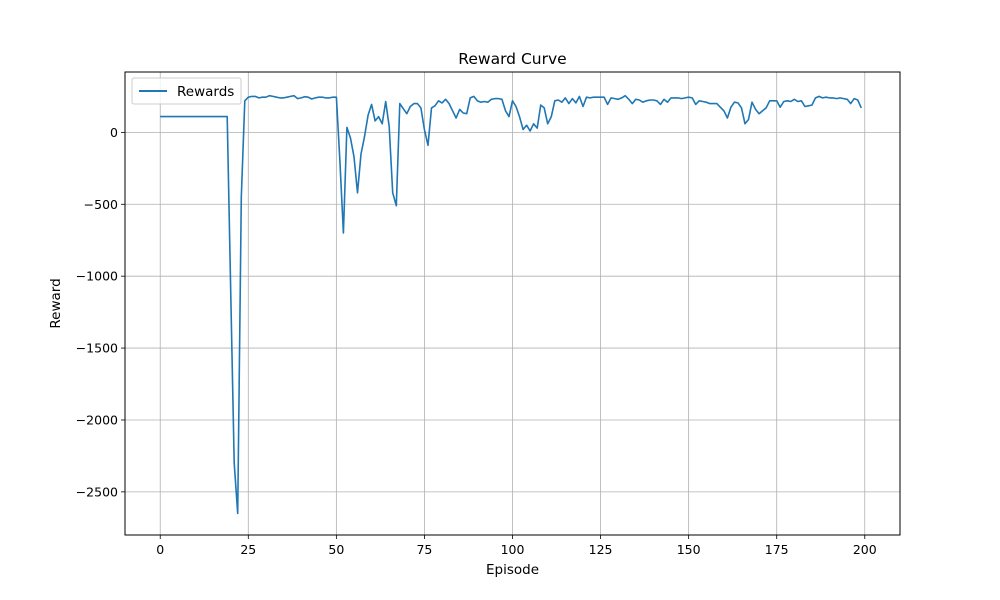 The width and height of the screenshot is (1000, 600). Describe the element at coordinates (97, 348) in the screenshot. I see `y-tick-label: −1500` at that location.